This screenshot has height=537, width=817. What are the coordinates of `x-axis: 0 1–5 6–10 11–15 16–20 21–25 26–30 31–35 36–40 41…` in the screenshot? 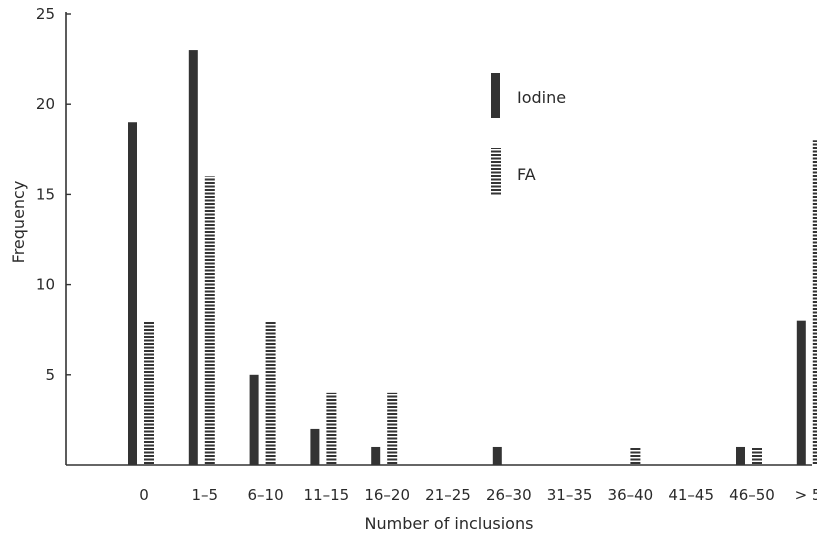 It's located at (441, 484).